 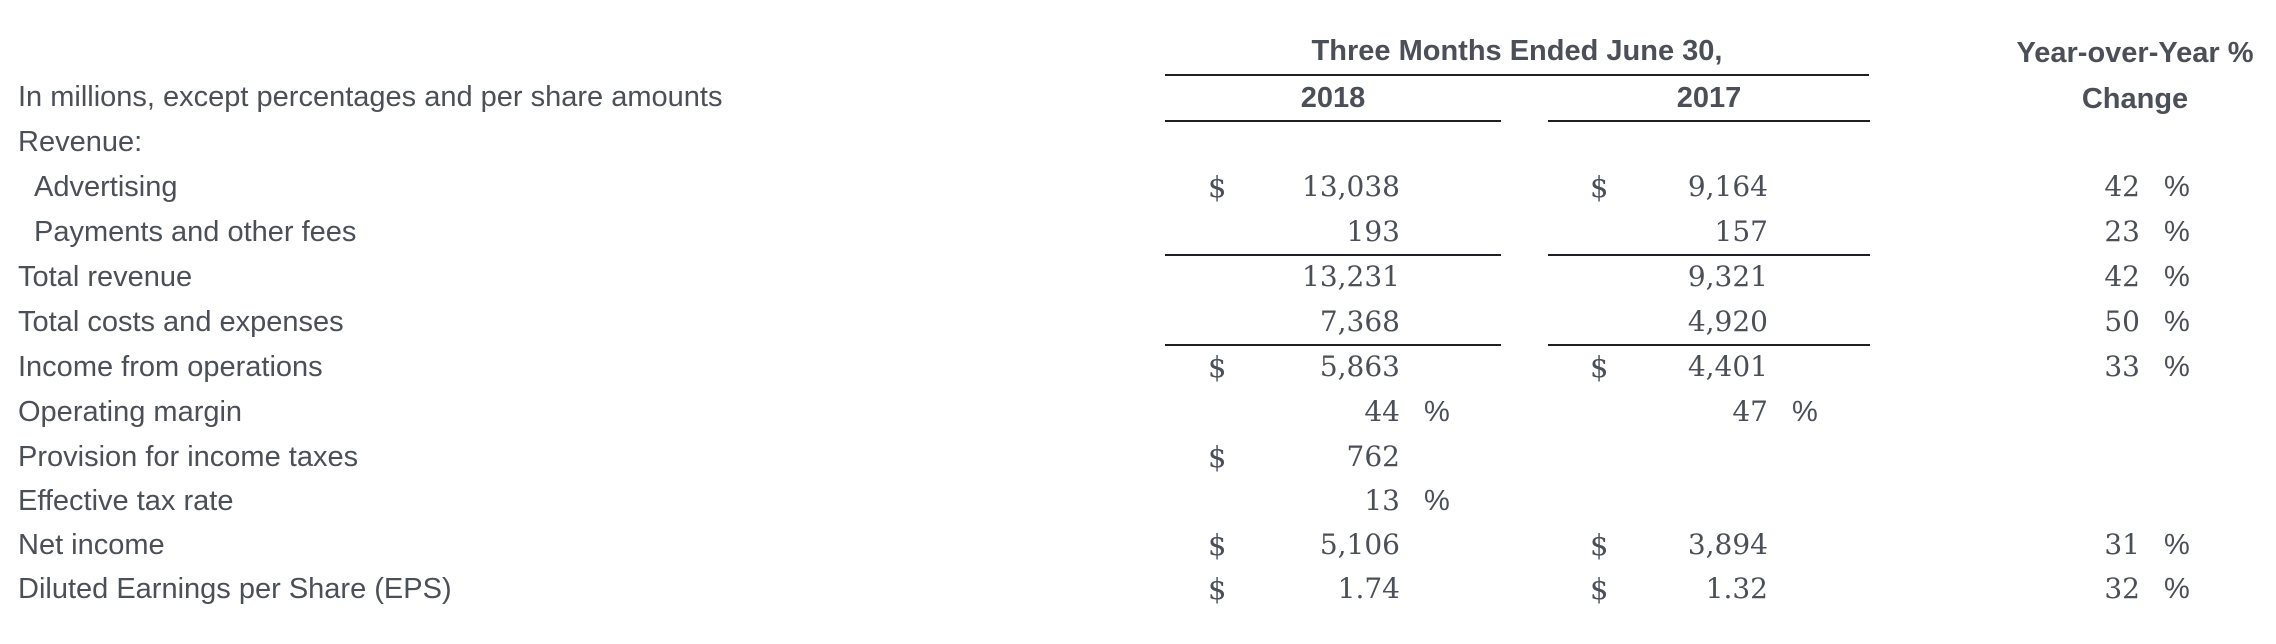 What do you see at coordinates (1359, 544) in the screenshot?
I see `value-2018: 5,106` at bounding box center [1359, 544].